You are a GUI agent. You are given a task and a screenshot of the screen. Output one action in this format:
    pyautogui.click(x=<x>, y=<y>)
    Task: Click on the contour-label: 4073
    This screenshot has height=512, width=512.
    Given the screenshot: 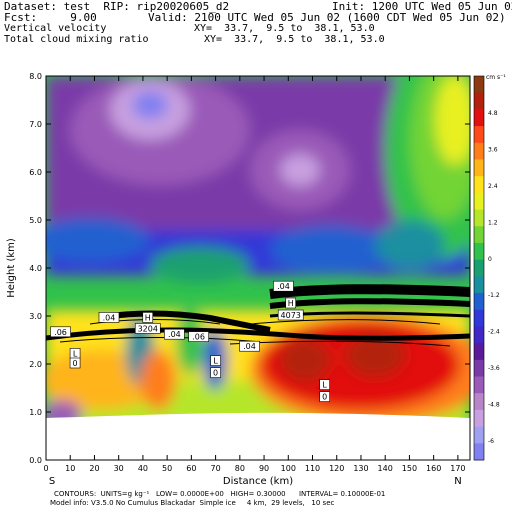 What is the action you would take?
    pyautogui.click(x=291, y=315)
    